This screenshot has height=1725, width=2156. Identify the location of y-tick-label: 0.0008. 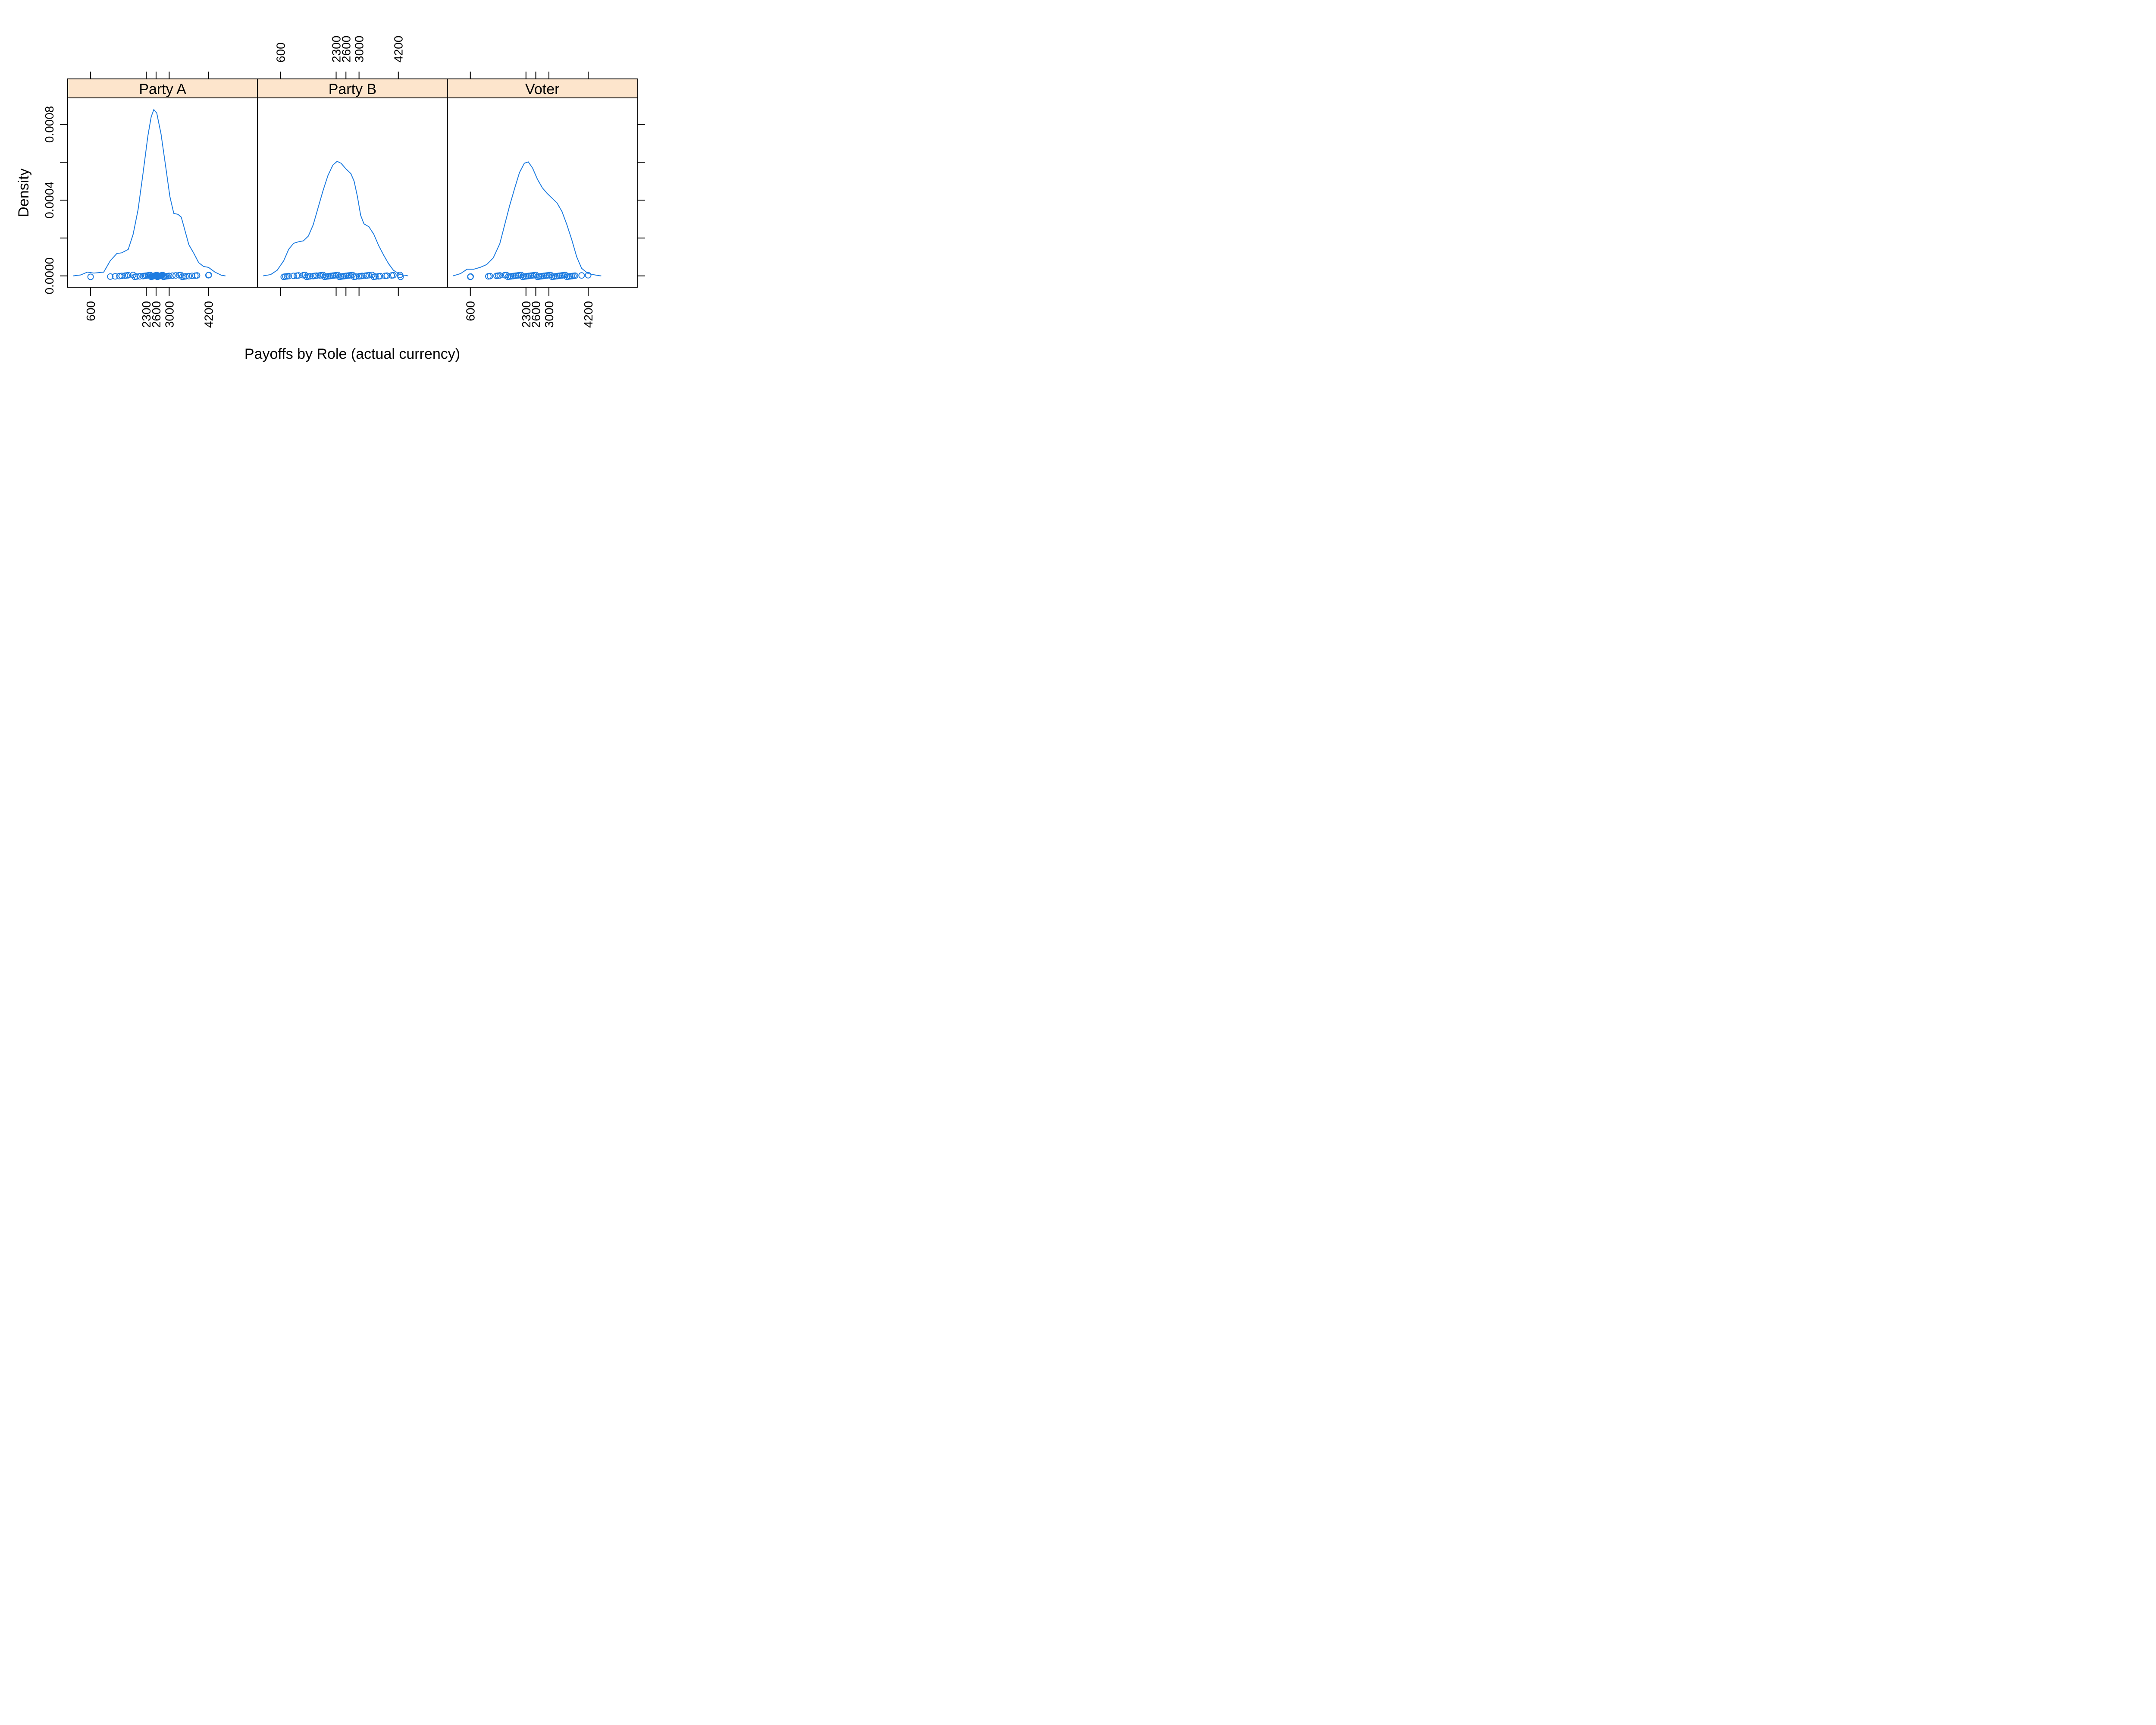
(49, 125).